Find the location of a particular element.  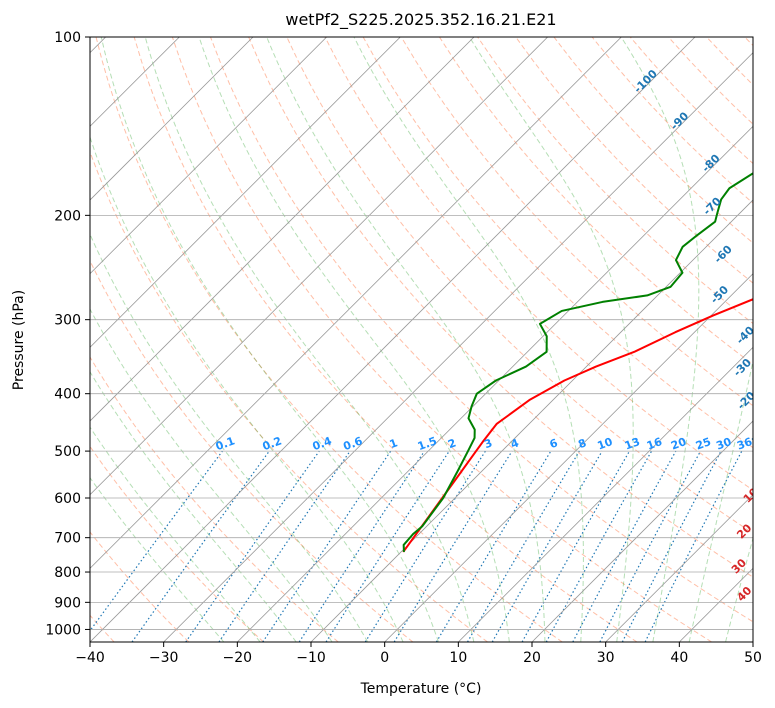

mixing-ratio-label: 0.1 is located at coordinates (225, 443).